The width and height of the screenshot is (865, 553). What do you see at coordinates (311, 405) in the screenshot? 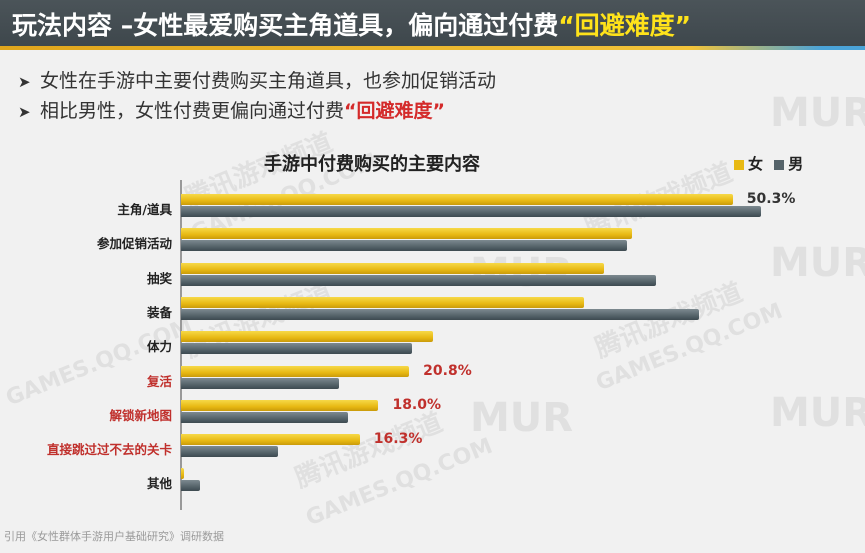
I see `bar-female: 18.0%` at bounding box center [311, 405].